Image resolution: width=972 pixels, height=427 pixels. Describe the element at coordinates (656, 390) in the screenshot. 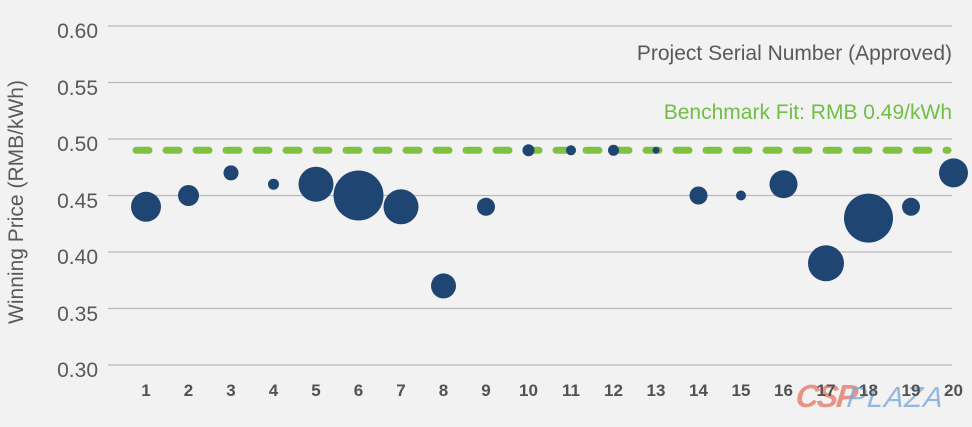

I see `x-tick-label: 13` at that location.